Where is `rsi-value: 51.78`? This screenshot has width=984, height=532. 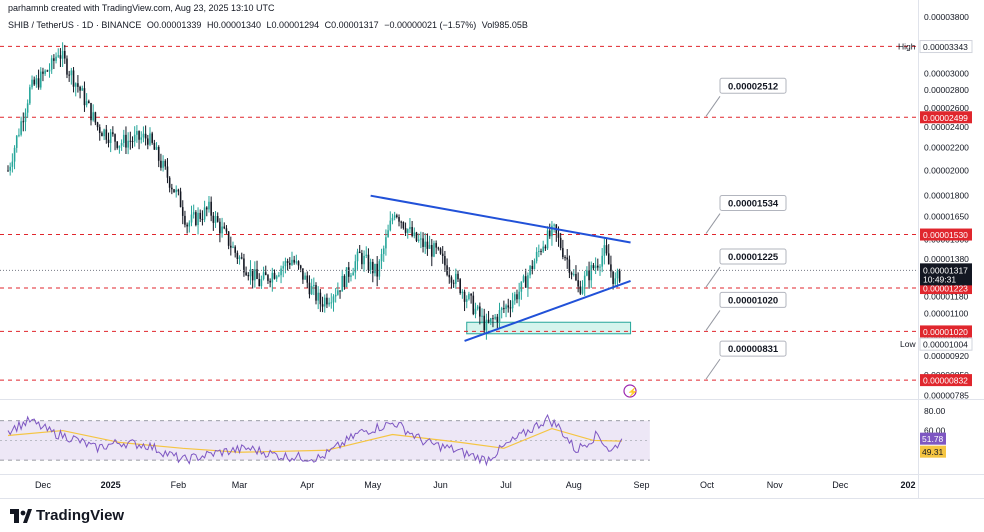
rsi-value: 51.78 is located at coordinates (933, 439).